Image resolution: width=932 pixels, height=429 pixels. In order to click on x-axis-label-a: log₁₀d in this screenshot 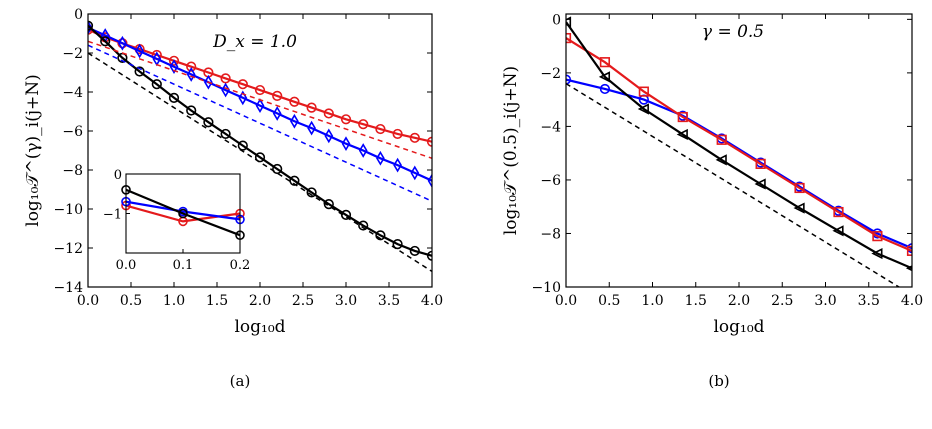, I will do `click(259, 327)`.